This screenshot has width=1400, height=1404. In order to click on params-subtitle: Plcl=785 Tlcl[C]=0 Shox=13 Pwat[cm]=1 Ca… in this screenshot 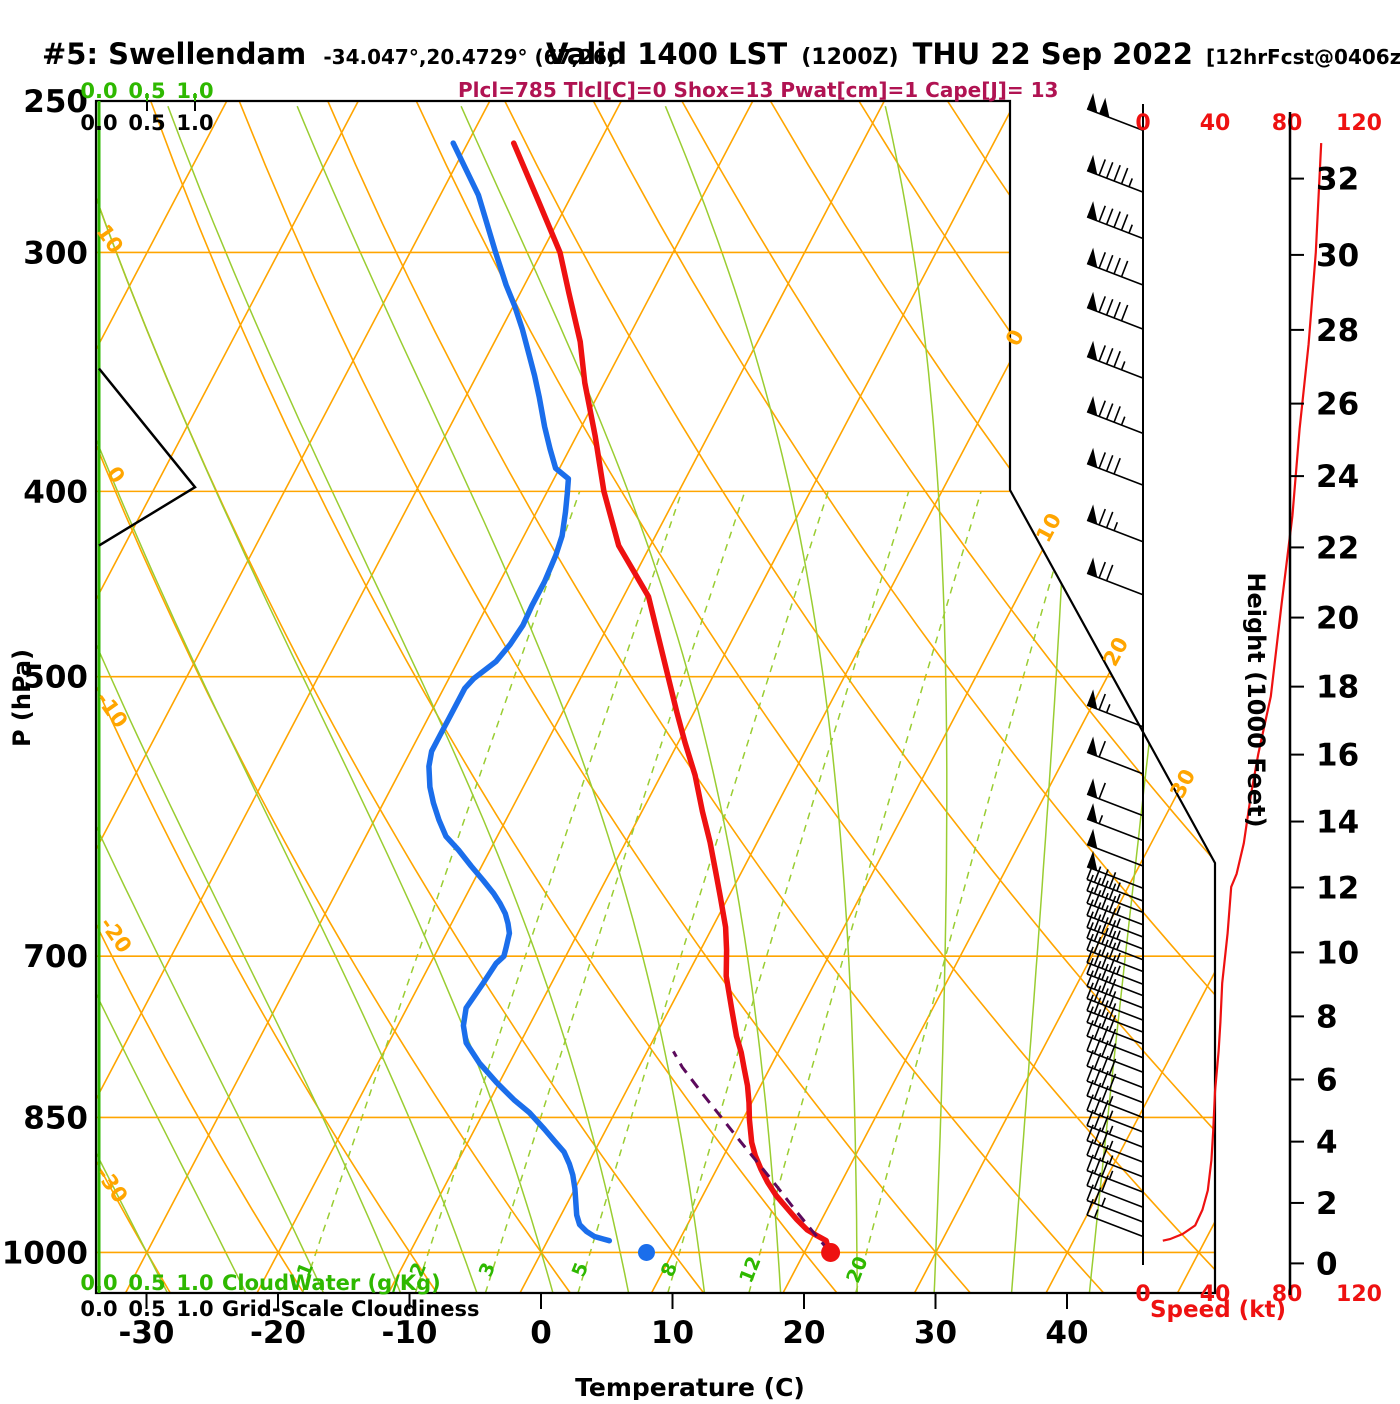, I will do `click(758, 90)`.